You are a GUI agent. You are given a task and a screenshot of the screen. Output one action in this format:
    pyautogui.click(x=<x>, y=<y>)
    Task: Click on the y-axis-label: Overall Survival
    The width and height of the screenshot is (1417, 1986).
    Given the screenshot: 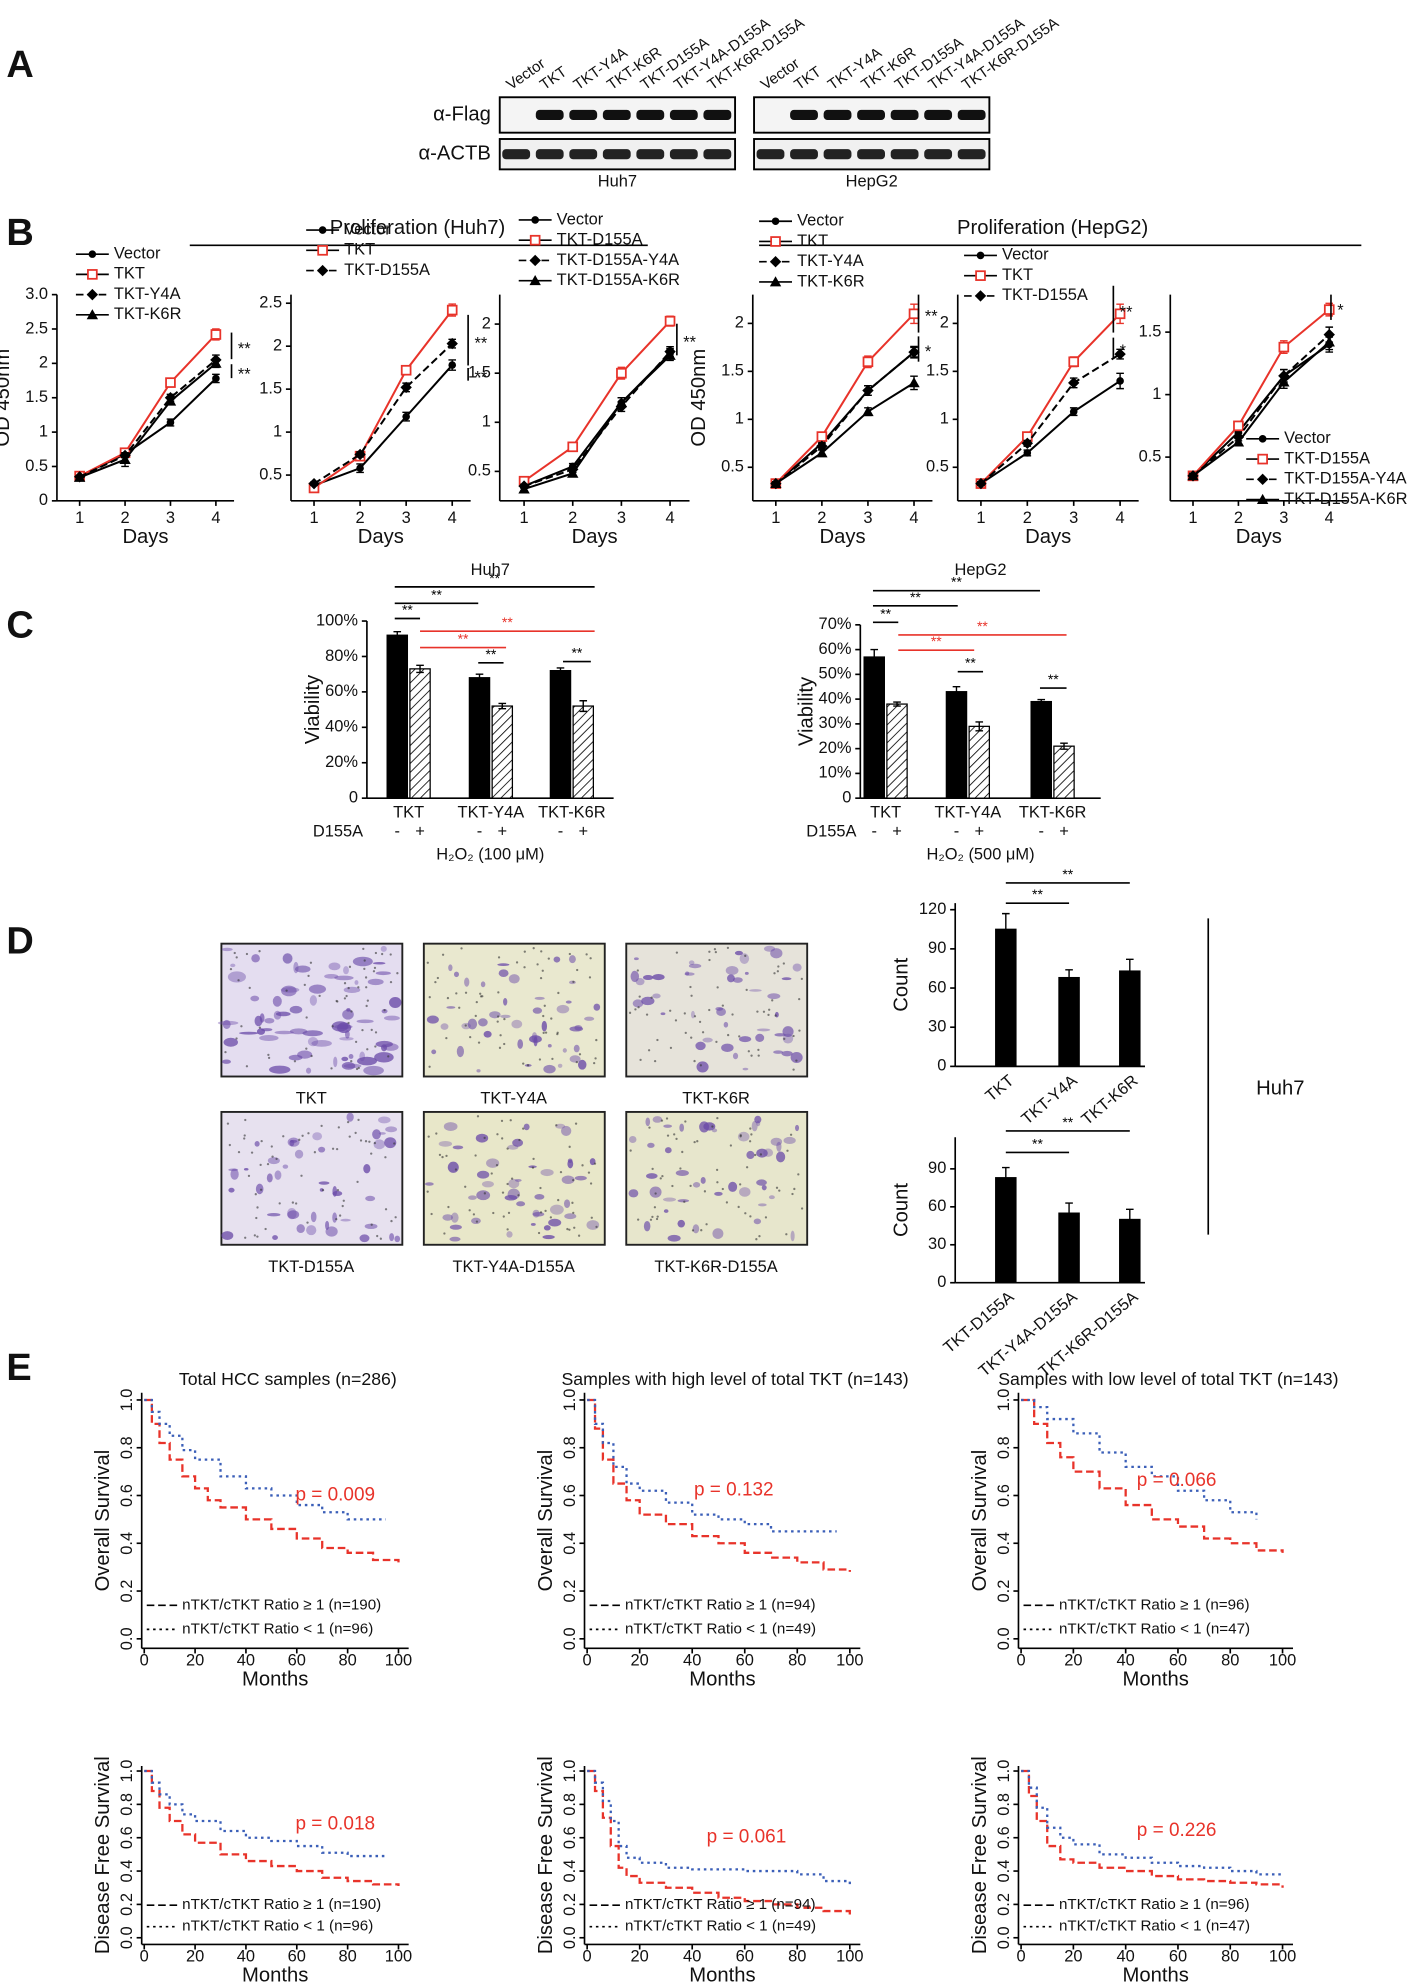 What is the action you would take?
    pyautogui.click(x=980, y=1521)
    